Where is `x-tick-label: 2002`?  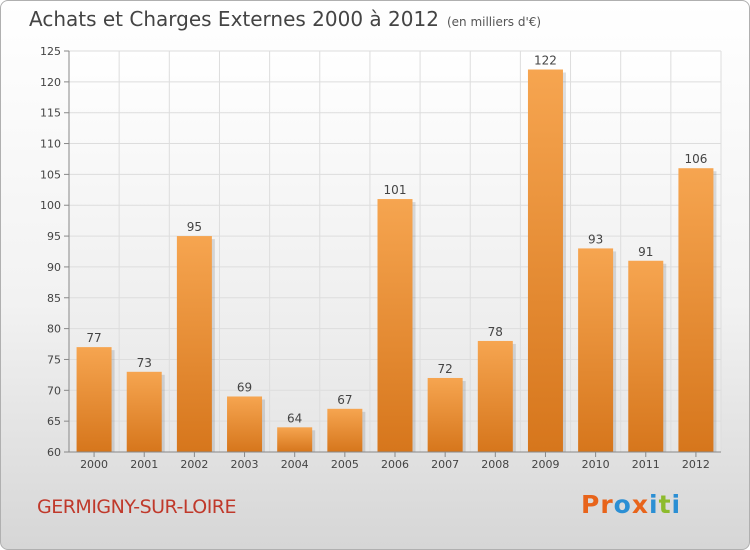 x-tick-label: 2002 is located at coordinates (194, 464).